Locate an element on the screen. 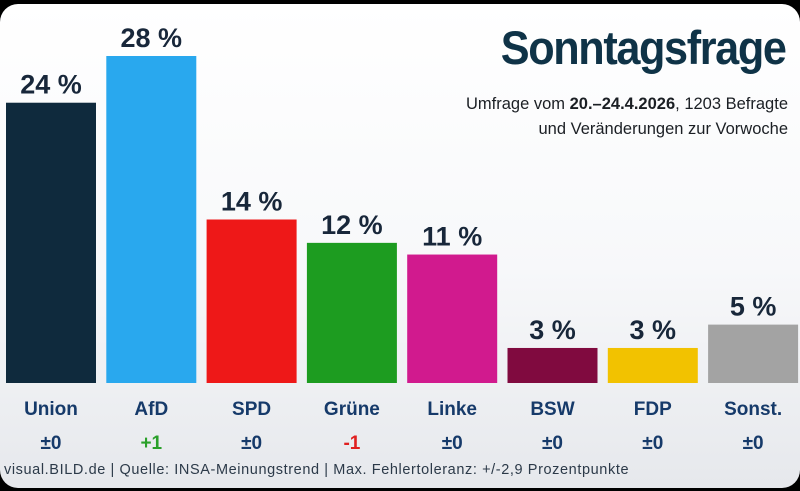 The image size is (800, 491). change-label-linke: ±0 is located at coordinates (452, 443).